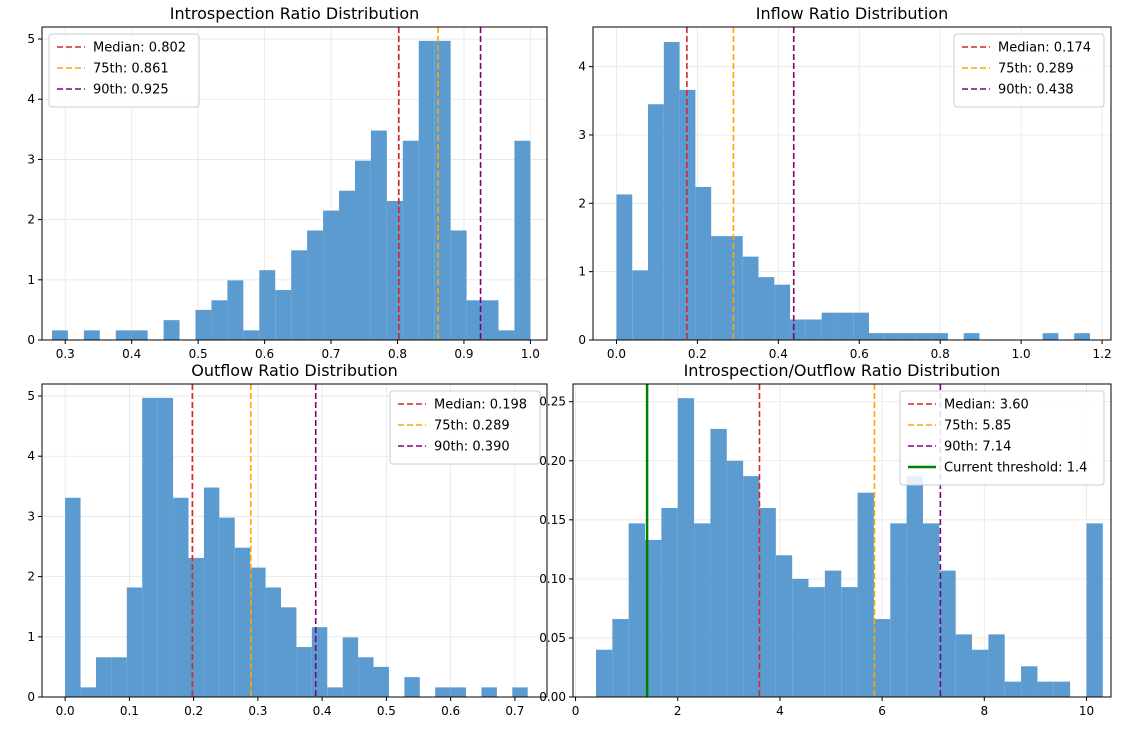 This screenshot has width=1121, height=729. I want to click on y-tick-label: 1, so click(31, 280).